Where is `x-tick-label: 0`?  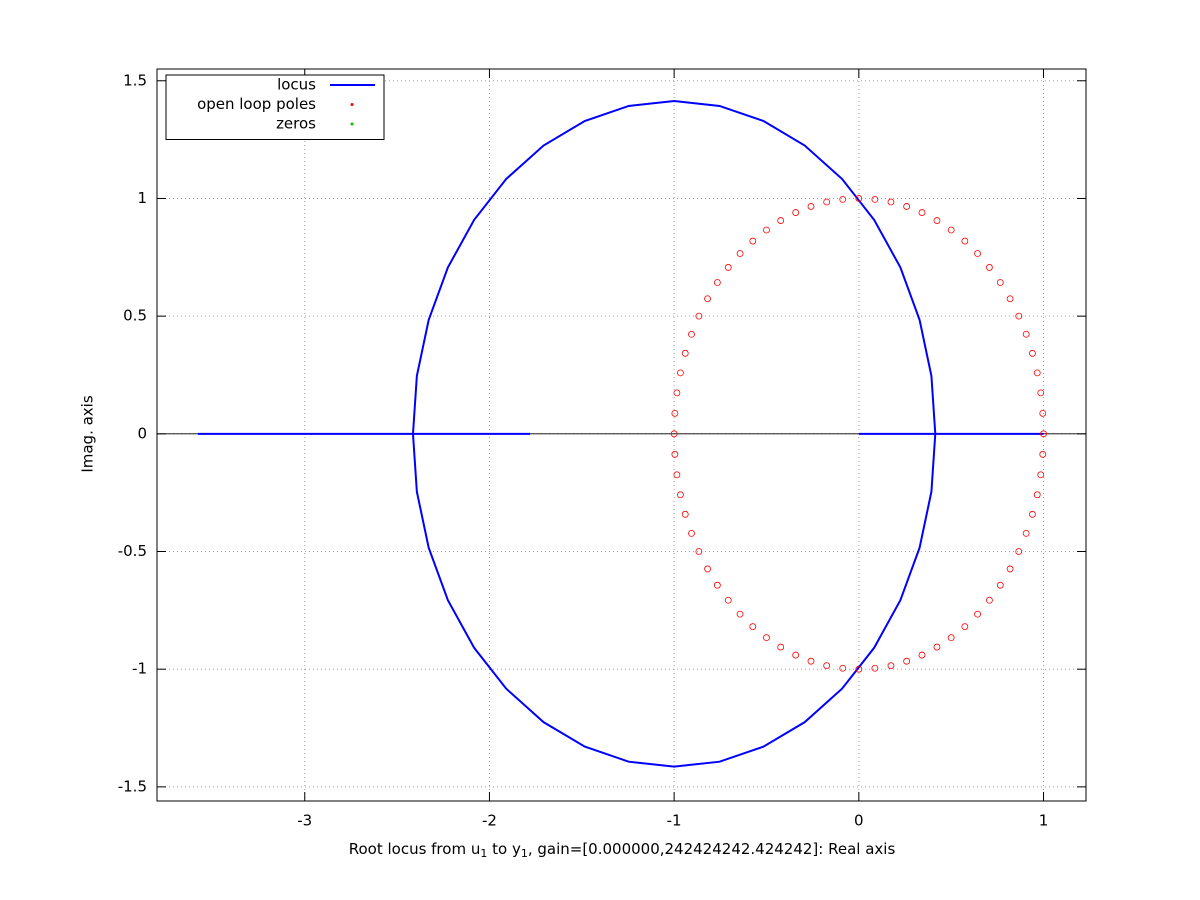
x-tick-label: 0 is located at coordinates (859, 821).